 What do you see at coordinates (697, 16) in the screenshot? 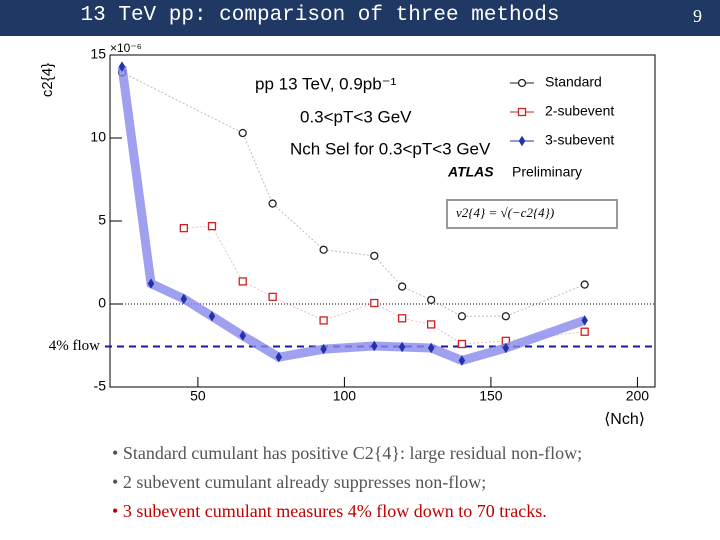
I see `page-number: 9` at bounding box center [697, 16].